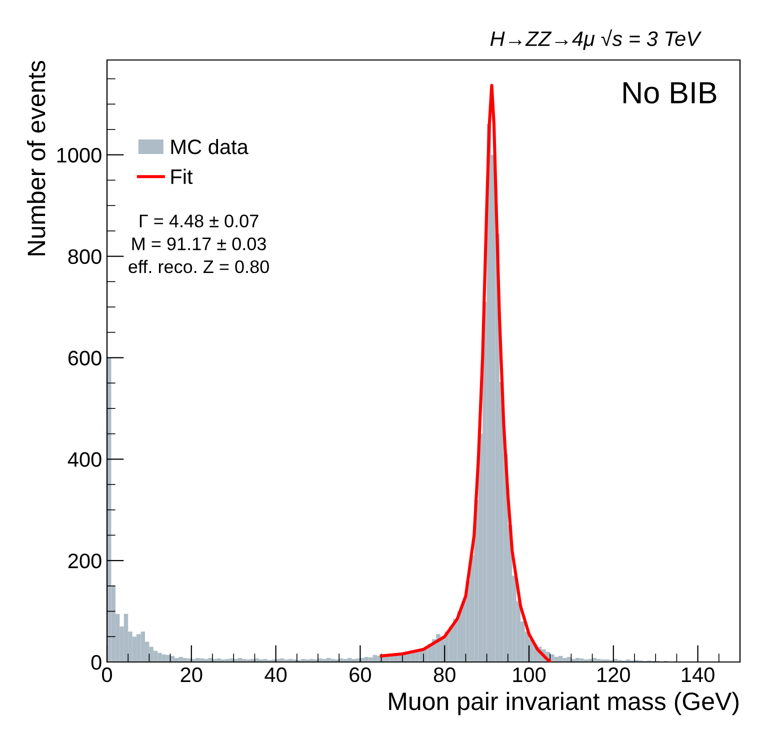 The height and width of the screenshot is (731, 777). What do you see at coordinates (85, 358) in the screenshot?
I see `y-tick-label: 600` at bounding box center [85, 358].